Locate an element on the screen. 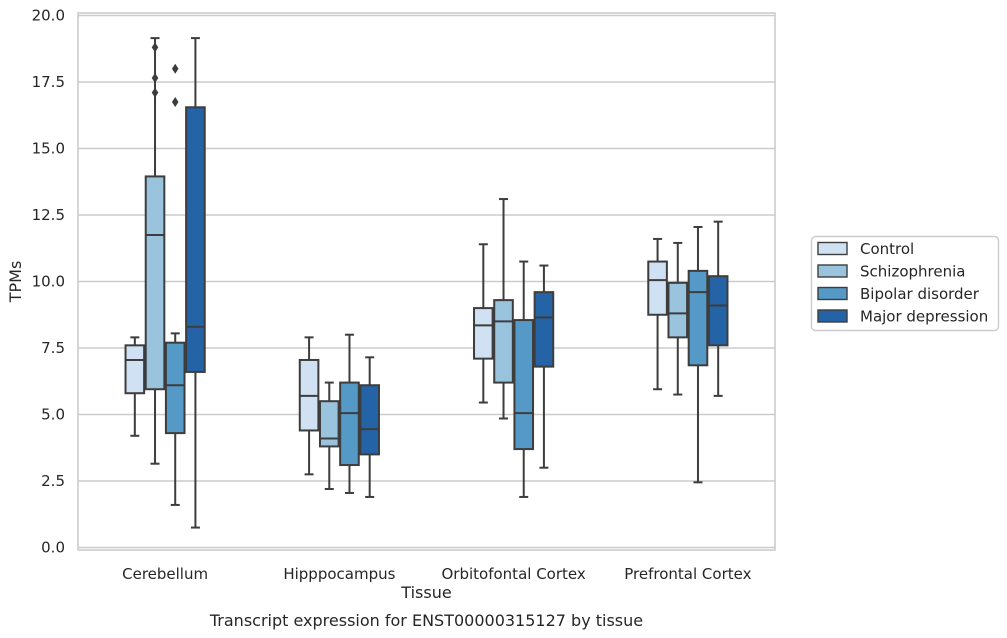 The height and width of the screenshot is (638, 1007). y-tick-label: 10.0 is located at coordinates (48, 282).